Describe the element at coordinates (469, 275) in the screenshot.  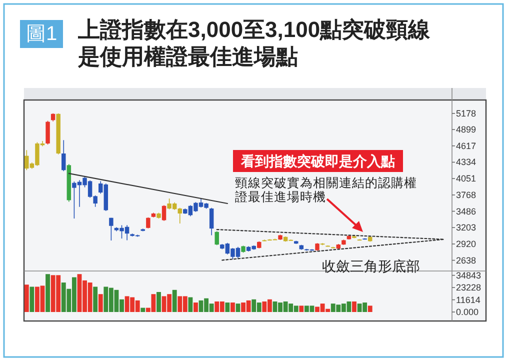
I see `y-tick-label: 34843` at that location.